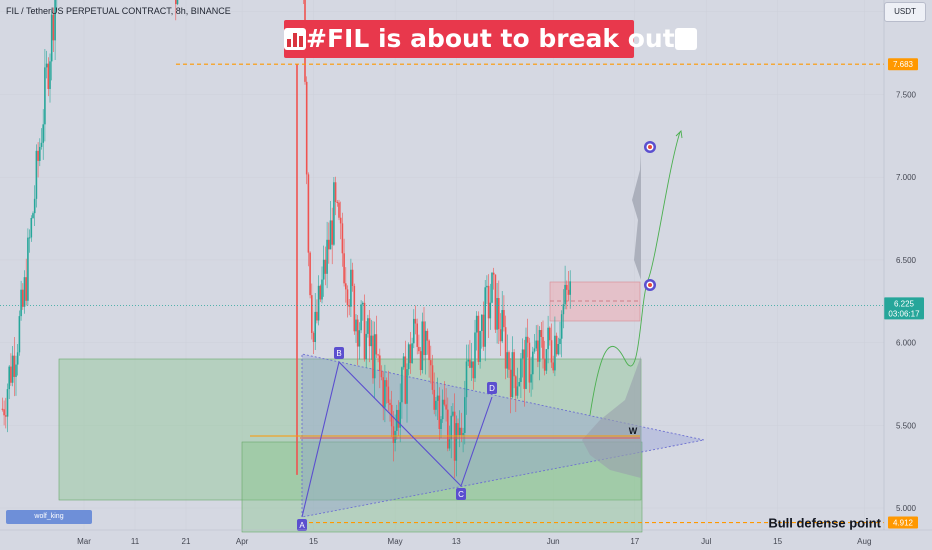  What do you see at coordinates (49, 517) in the screenshot?
I see `author-badge: wolf_king` at bounding box center [49, 517].